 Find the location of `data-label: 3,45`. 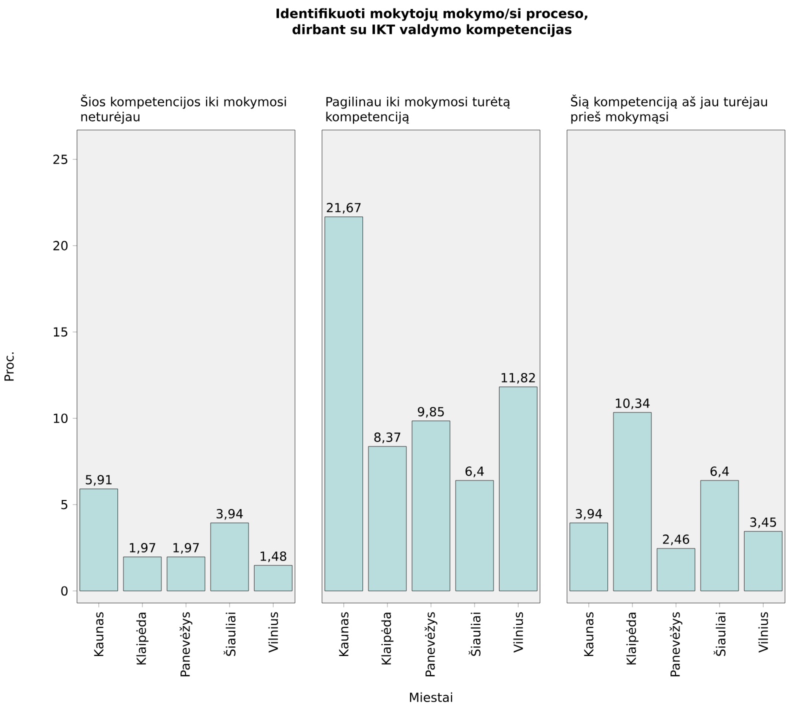

data-label: 3,45 is located at coordinates (763, 522).